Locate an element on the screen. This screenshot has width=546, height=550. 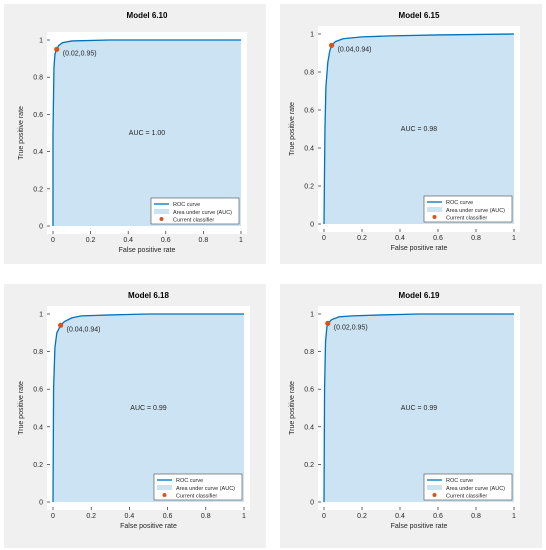
chart-title: Model 6.18 is located at coordinates (148, 295).